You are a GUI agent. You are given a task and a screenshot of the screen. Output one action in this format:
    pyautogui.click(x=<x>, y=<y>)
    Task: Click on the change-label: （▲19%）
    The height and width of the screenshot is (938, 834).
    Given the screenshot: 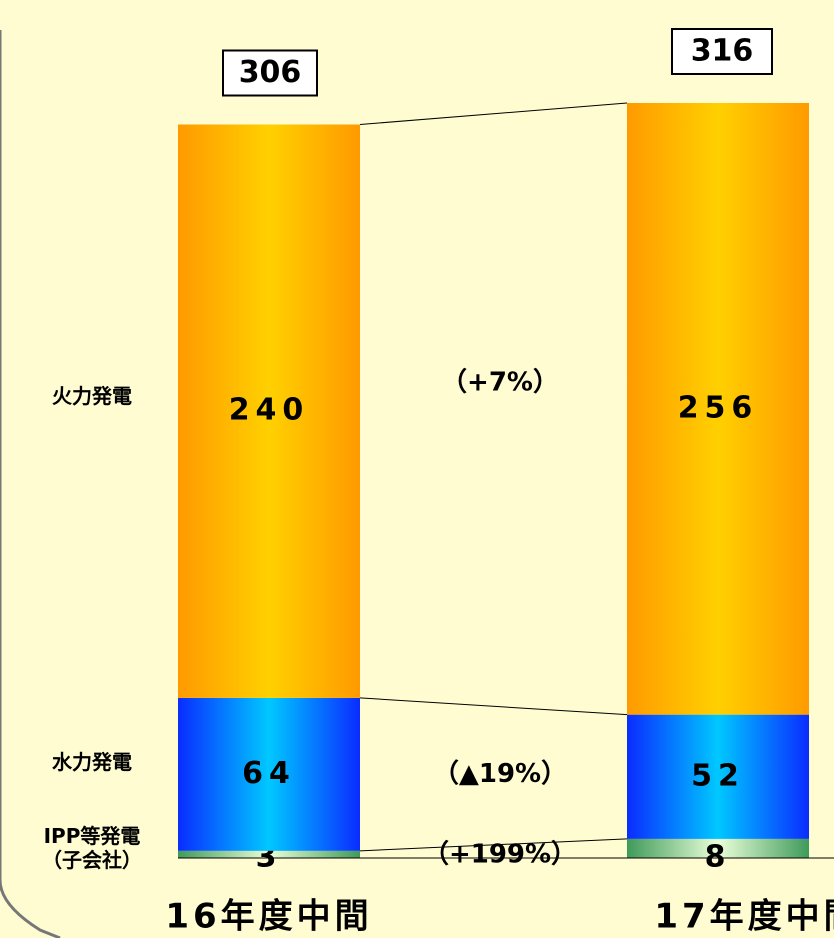 What is the action you would take?
    pyautogui.click(x=500, y=774)
    